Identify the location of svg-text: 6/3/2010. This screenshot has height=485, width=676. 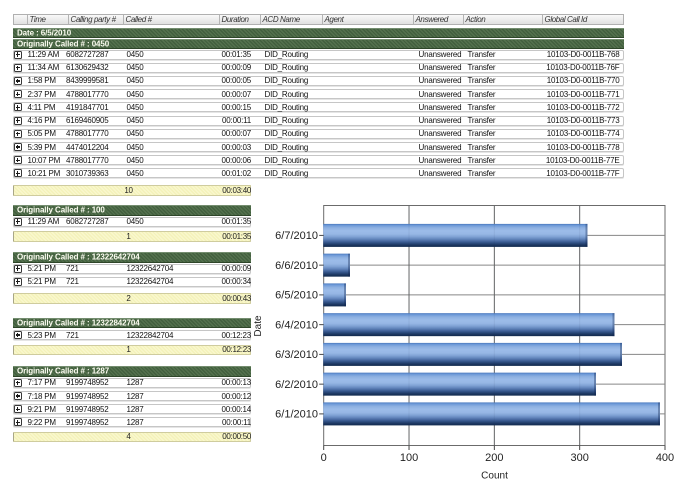
(296, 355).